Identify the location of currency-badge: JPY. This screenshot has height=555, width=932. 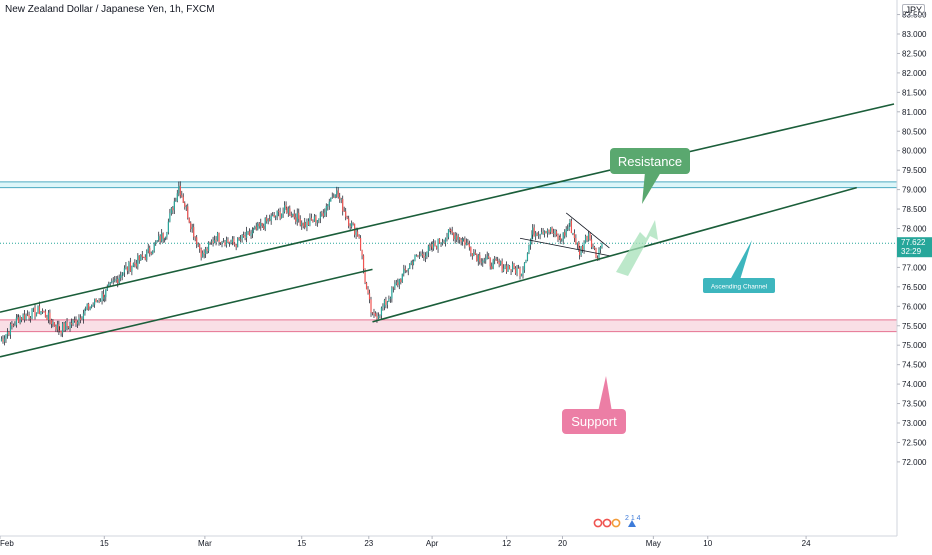
(913, 10).